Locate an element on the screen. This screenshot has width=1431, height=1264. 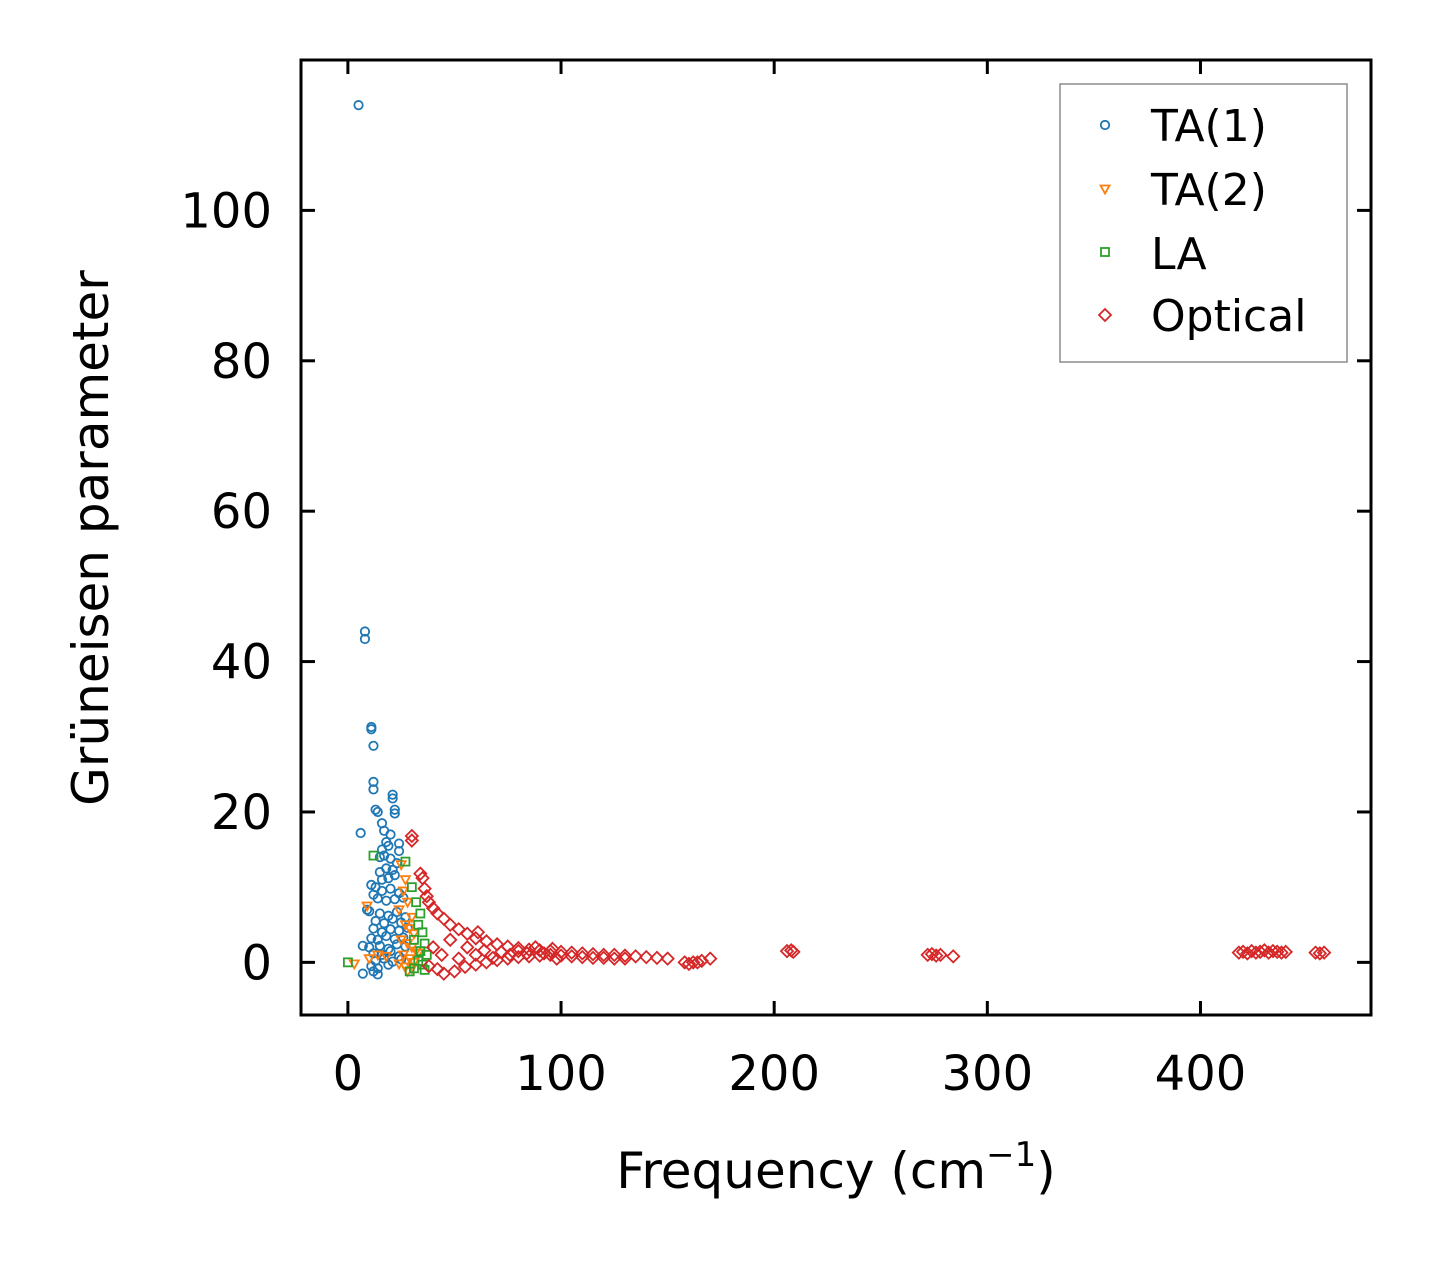
x-tick-label: 100 is located at coordinates (561, 1074).